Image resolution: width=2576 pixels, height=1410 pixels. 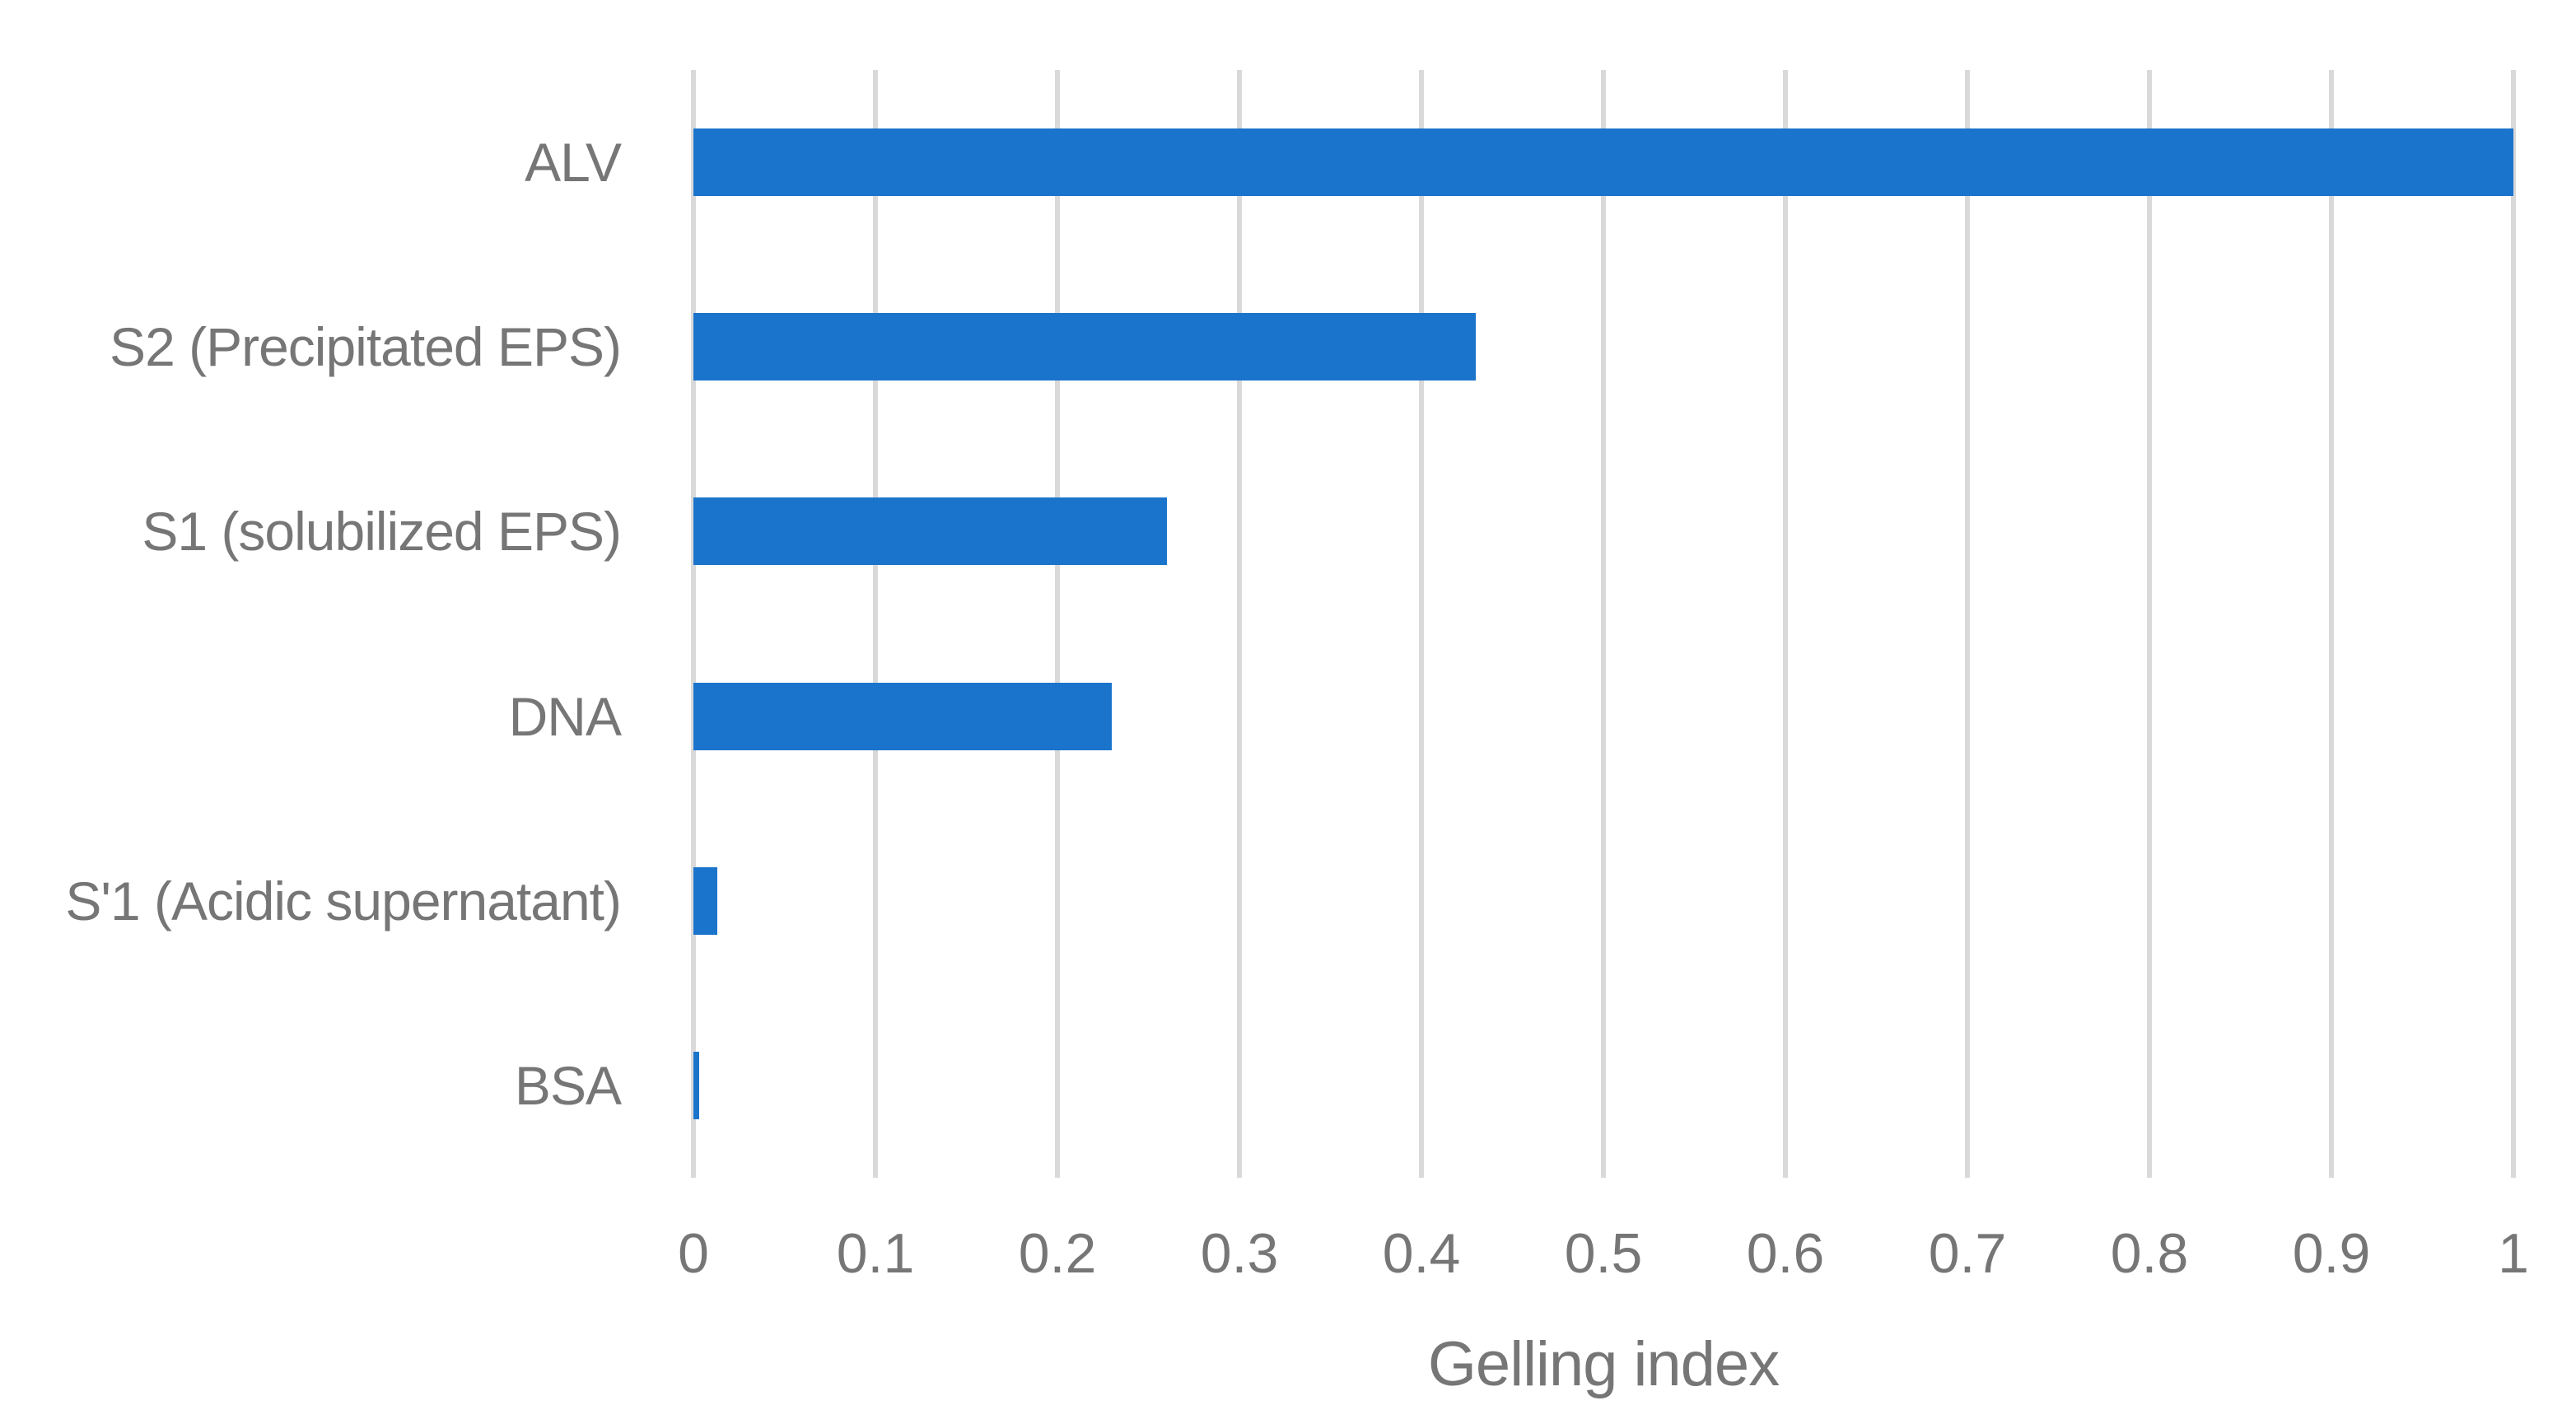 I want to click on x-tick-label: 1, so click(x=2513, y=1253).